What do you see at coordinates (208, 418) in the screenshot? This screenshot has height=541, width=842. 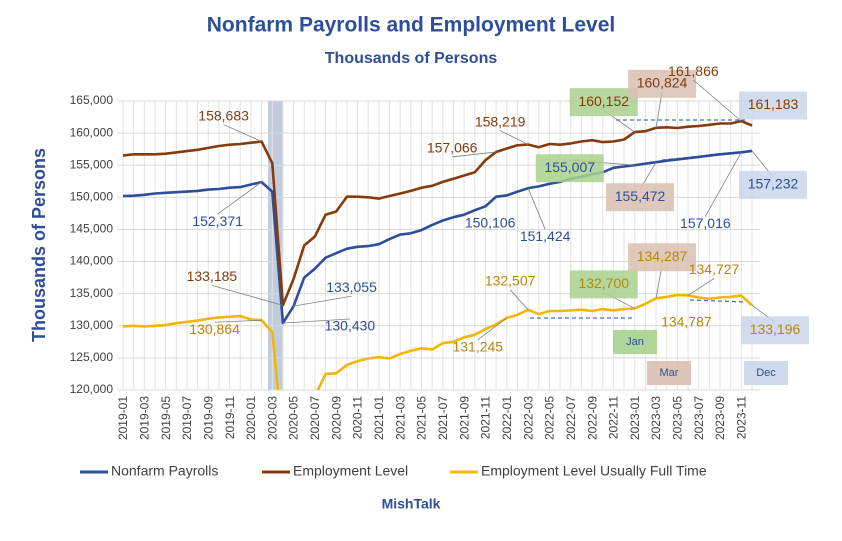 I see `x-tick-label: 2019-09` at bounding box center [208, 418].